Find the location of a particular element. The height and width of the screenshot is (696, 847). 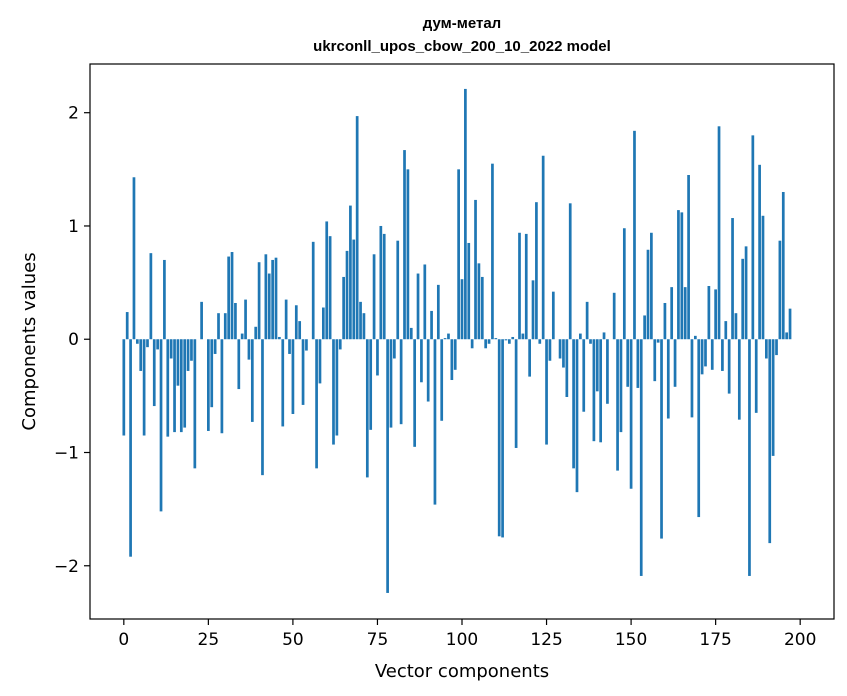

x-tick-label: 100 is located at coordinates (462, 640).